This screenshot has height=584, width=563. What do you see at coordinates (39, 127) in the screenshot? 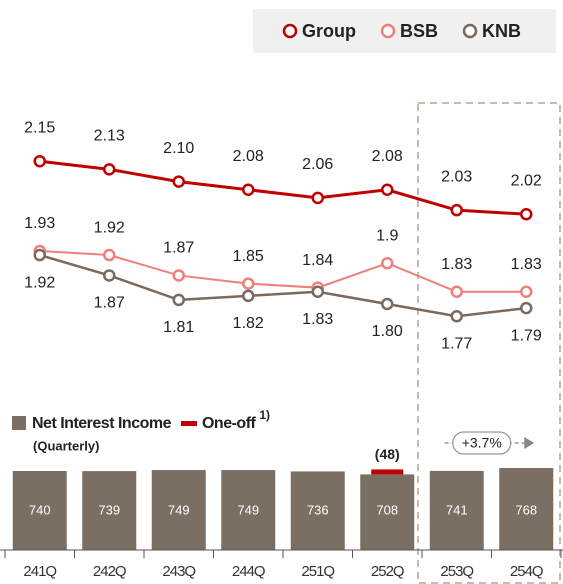
I see `data-label: 2.15` at bounding box center [39, 127].